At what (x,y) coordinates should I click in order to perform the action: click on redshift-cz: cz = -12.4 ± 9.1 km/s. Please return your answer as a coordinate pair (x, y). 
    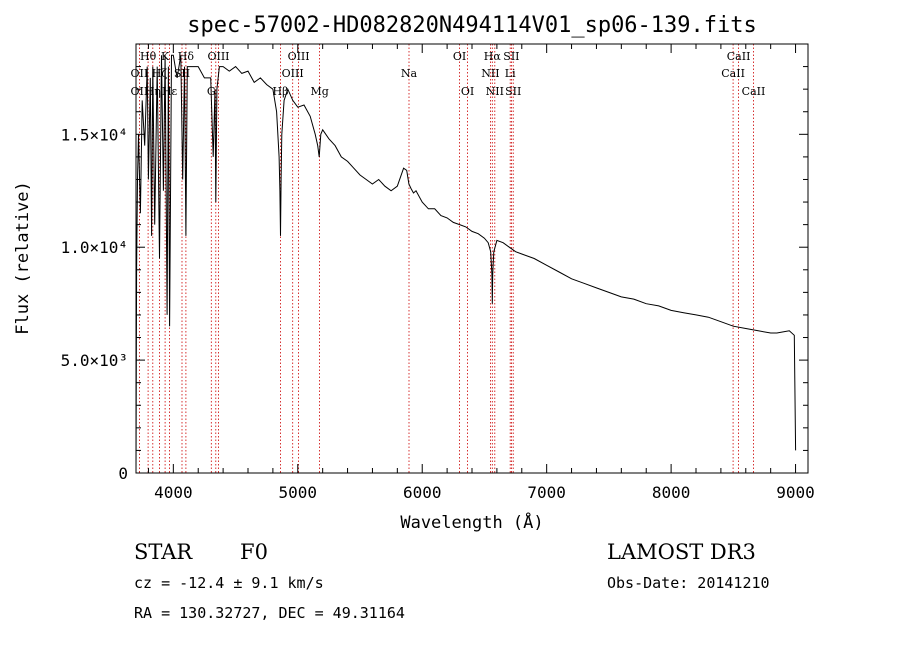
    Looking at the image, I should click on (229, 583).